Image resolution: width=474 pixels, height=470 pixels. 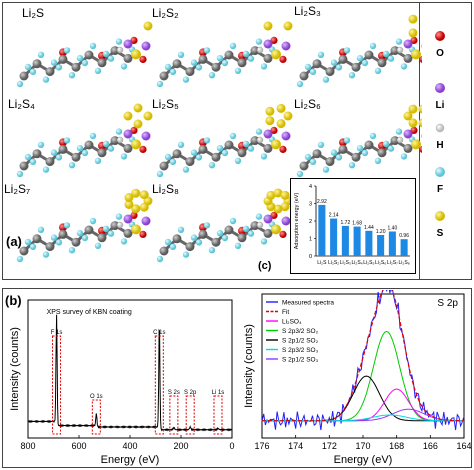 I want to click on hydrogen-atom-icon, so click(x=440, y=128).